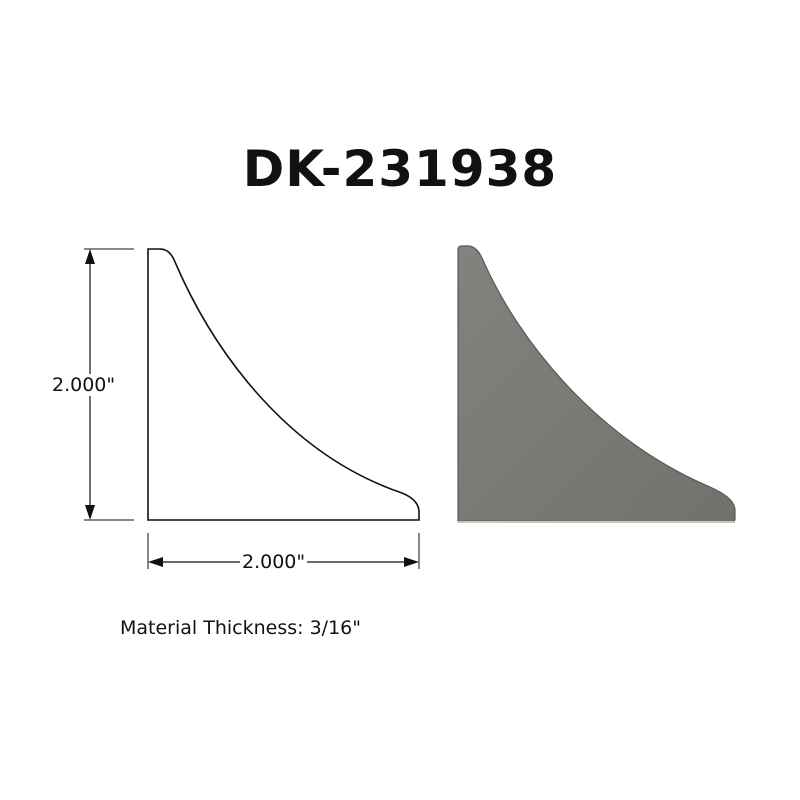 This screenshot has height=800, width=800. I want to click on arrow-up-icon, so click(90, 256).